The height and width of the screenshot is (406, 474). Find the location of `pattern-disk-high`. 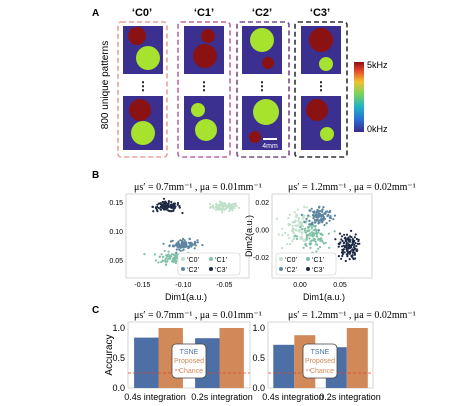

pattern-disk-high is located at coordinates (268, 63).